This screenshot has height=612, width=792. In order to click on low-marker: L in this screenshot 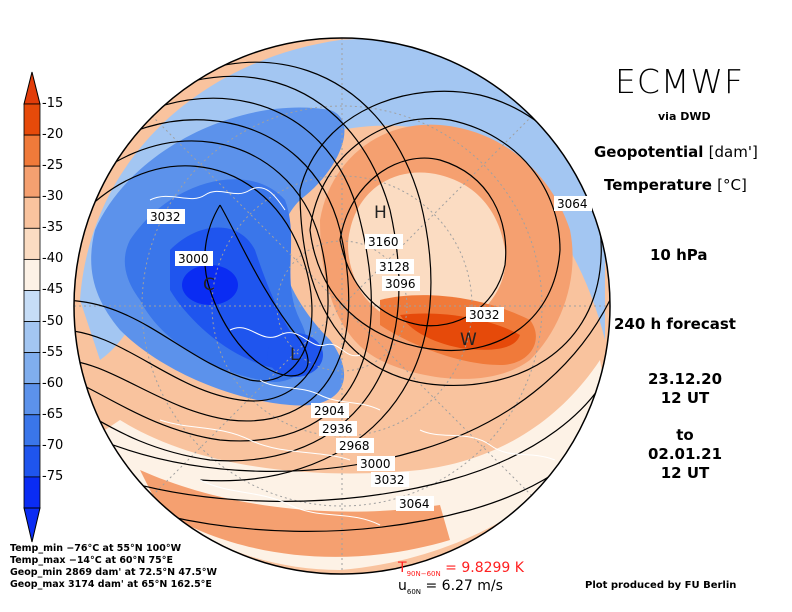, I will do `click(295, 355)`.